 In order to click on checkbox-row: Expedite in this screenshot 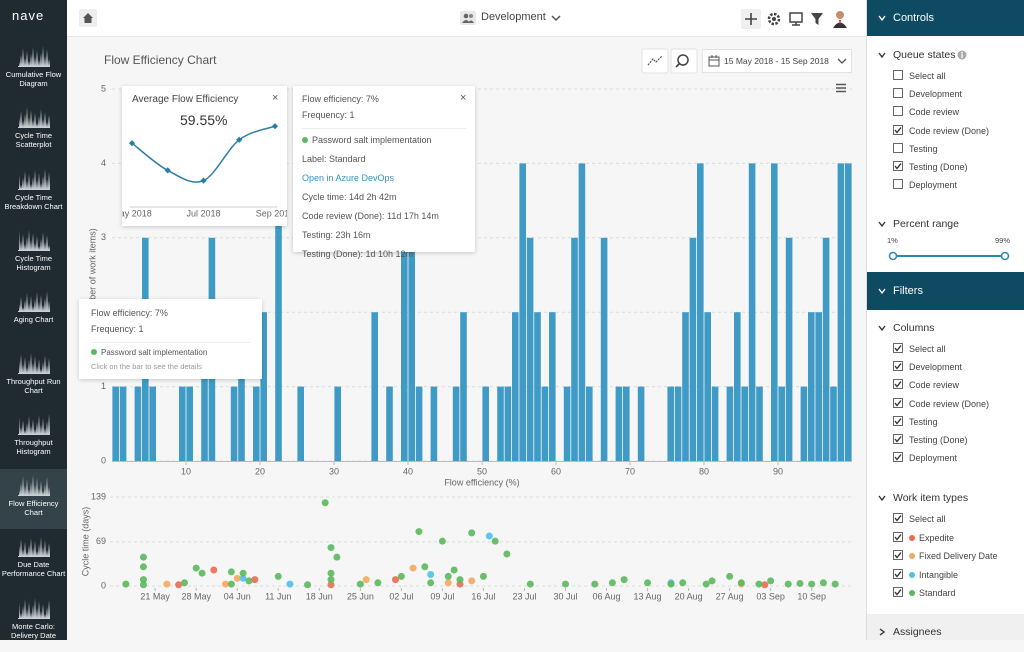, I will do `click(923, 538)`.